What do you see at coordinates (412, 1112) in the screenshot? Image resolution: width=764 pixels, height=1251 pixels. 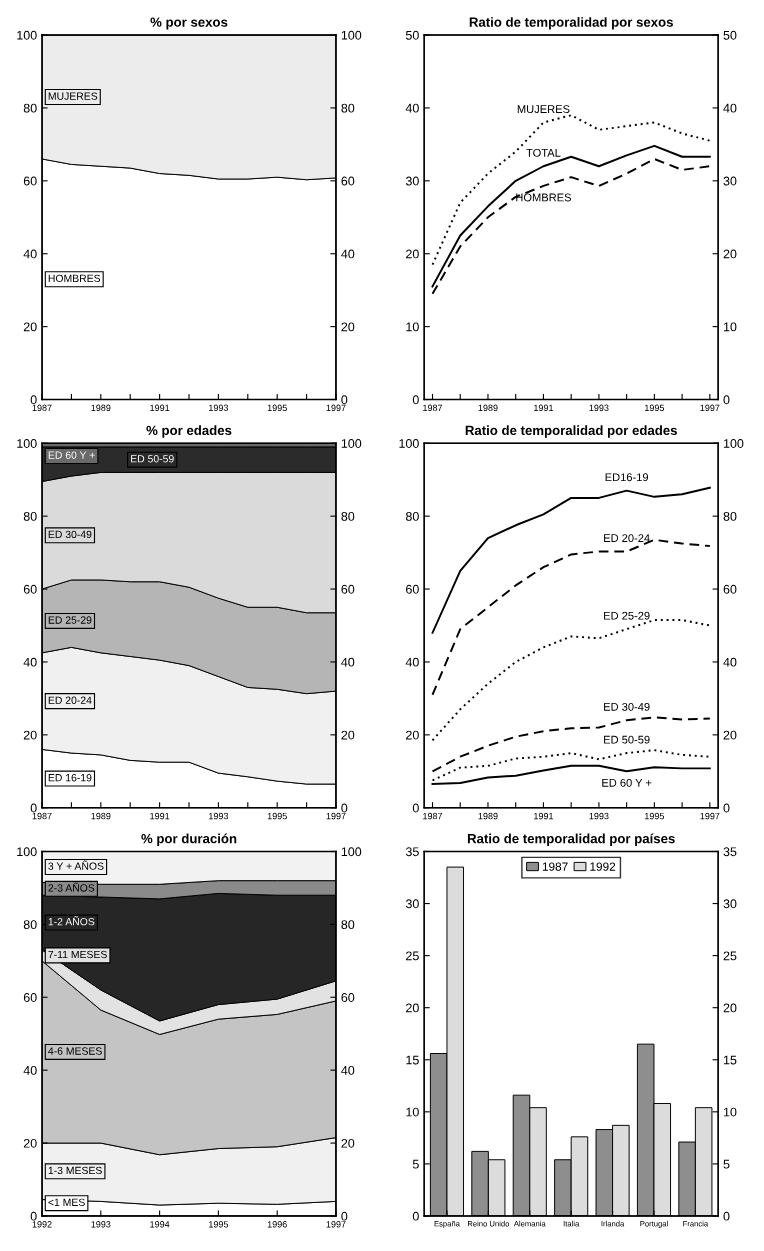 I see `y-tick-label: 10` at bounding box center [412, 1112].